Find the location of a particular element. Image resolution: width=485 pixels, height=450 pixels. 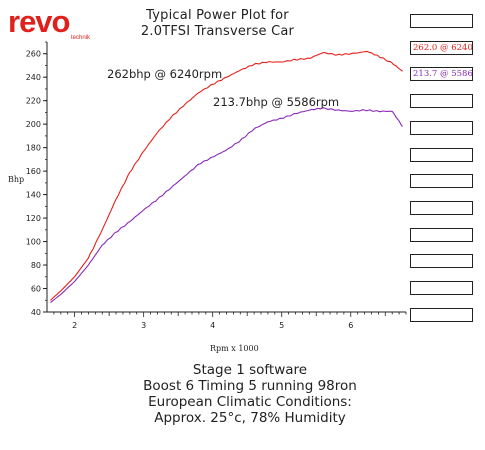

x-tick-label: 5 is located at coordinates (281, 325).